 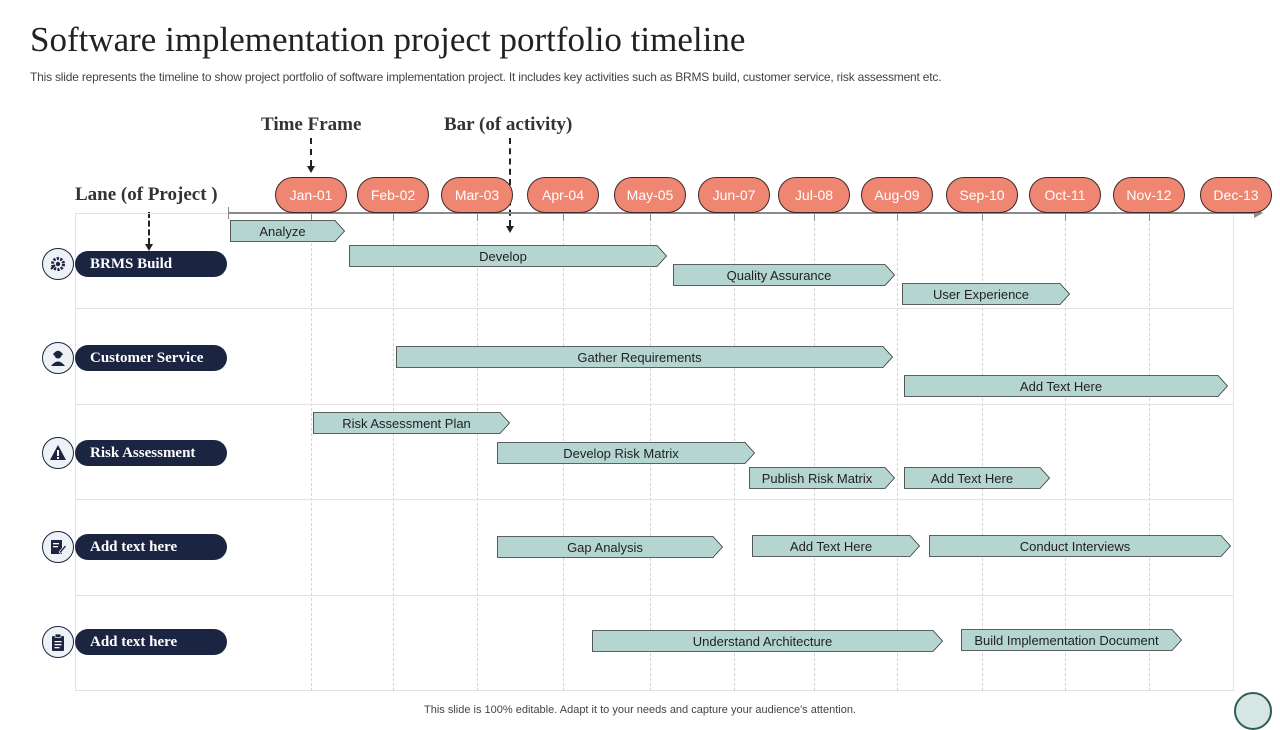 I want to click on gear-settings-icon, so click(x=58, y=264).